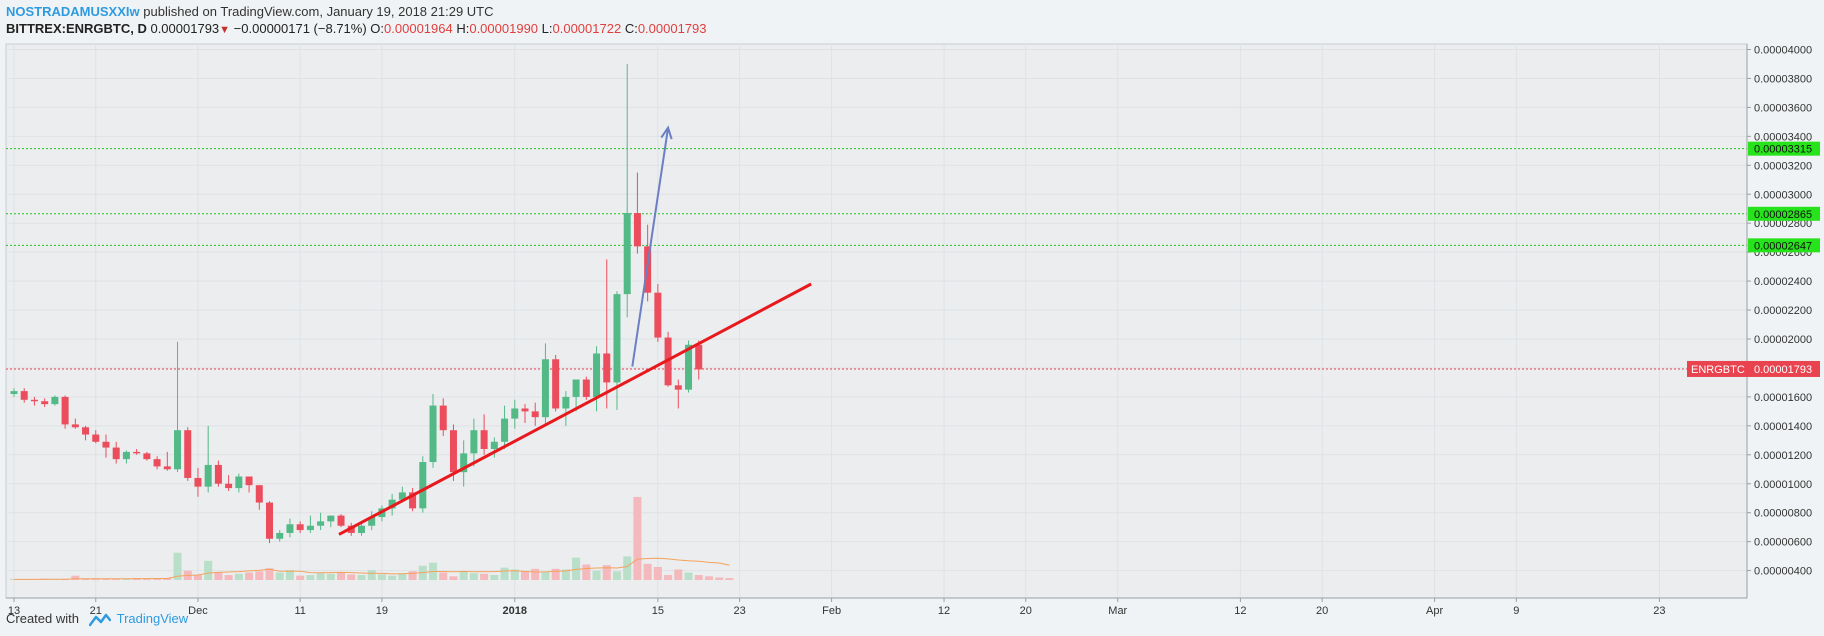 The width and height of the screenshot is (1824, 636). Describe the element at coordinates (1783, 108) in the screenshot. I see `price-tick-label: 0.00003600` at that location.